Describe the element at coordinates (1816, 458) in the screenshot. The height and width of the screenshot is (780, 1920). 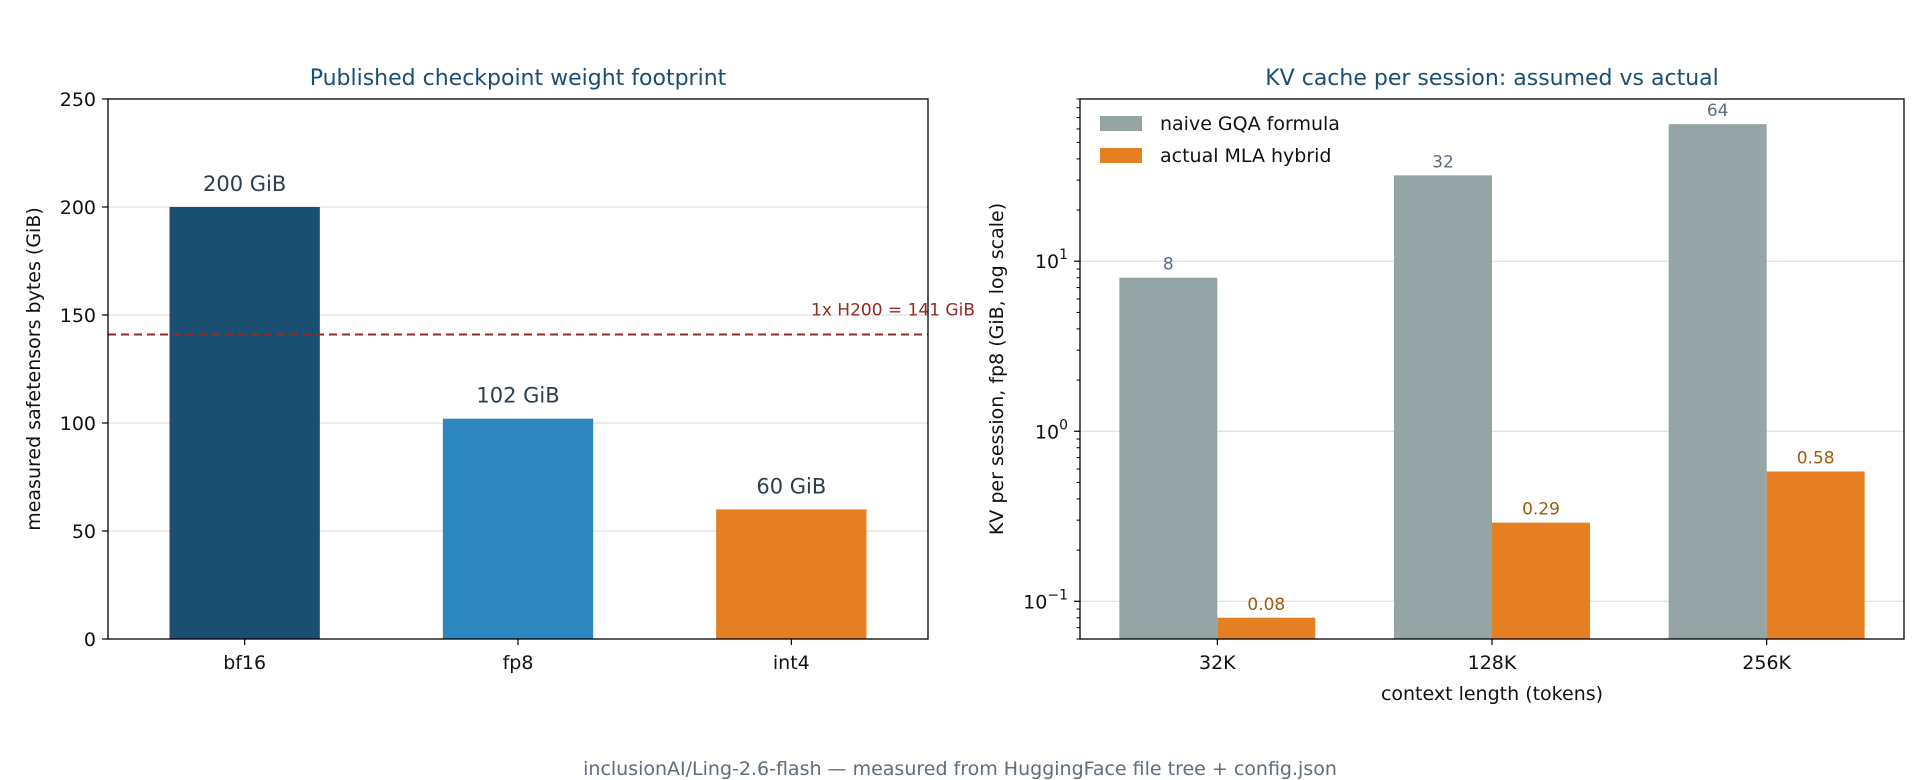
I see `bar-value-label: 0.58` at that location.